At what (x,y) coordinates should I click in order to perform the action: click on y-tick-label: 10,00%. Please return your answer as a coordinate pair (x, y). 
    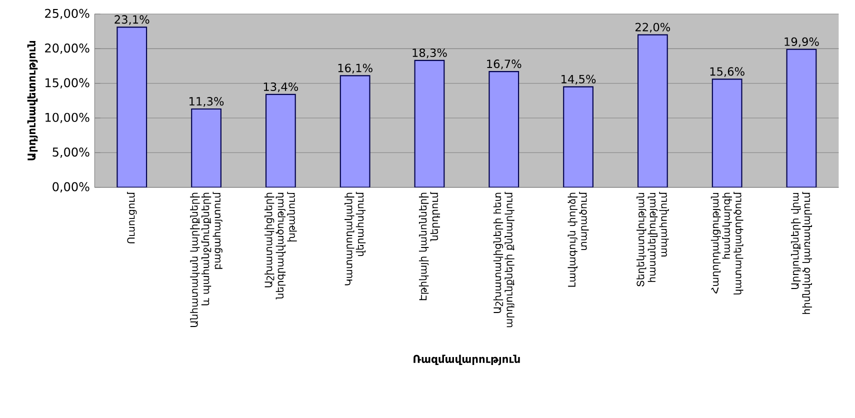
    Looking at the image, I should click on (68, 118).